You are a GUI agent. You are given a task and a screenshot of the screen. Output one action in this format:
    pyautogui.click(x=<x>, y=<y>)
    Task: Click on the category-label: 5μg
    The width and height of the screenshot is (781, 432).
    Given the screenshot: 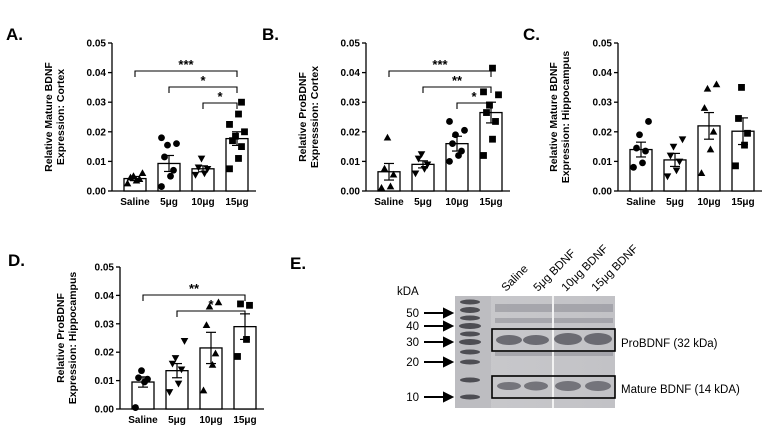 What is the action you would take?
    pyautogui.click(x=423, y=202)
    